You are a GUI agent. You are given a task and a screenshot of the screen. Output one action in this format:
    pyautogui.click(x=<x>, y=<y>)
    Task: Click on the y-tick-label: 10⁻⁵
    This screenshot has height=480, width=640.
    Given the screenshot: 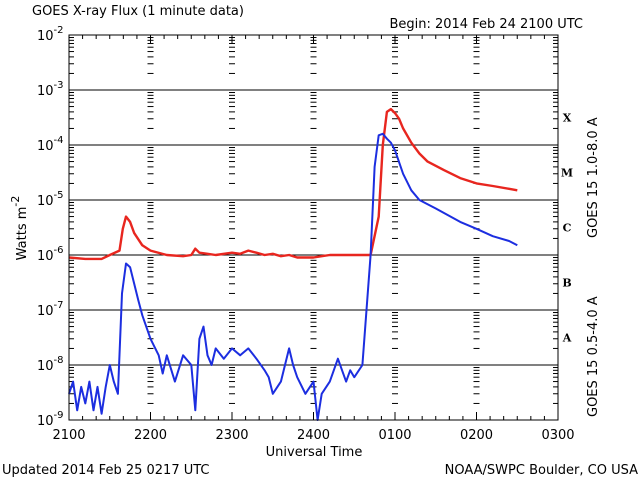 What is the action you would take?
    pyautogui.click(x=50, y=199)
    